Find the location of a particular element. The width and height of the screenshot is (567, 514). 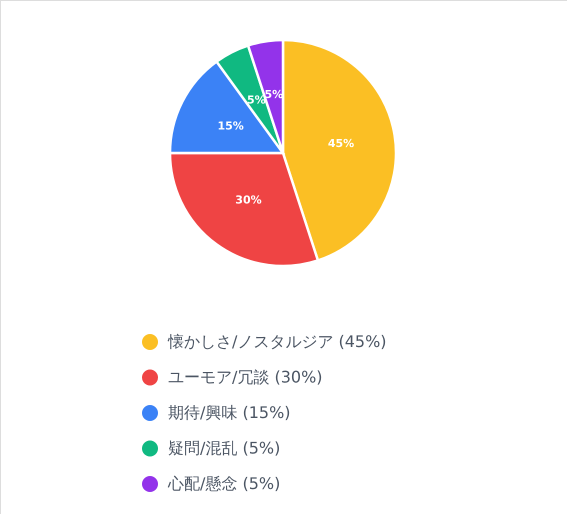

legend-label: 期待/興味 (15%) is located at coordinates (229, 412).